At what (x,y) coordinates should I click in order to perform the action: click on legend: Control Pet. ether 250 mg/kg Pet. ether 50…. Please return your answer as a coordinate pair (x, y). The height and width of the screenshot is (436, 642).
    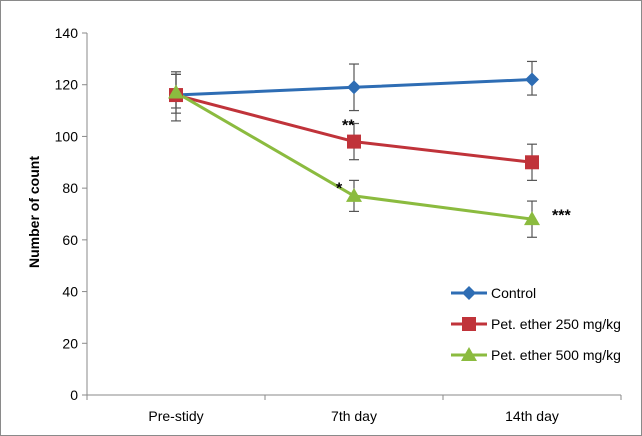
    Looking at the image, I should click on (536, 324).